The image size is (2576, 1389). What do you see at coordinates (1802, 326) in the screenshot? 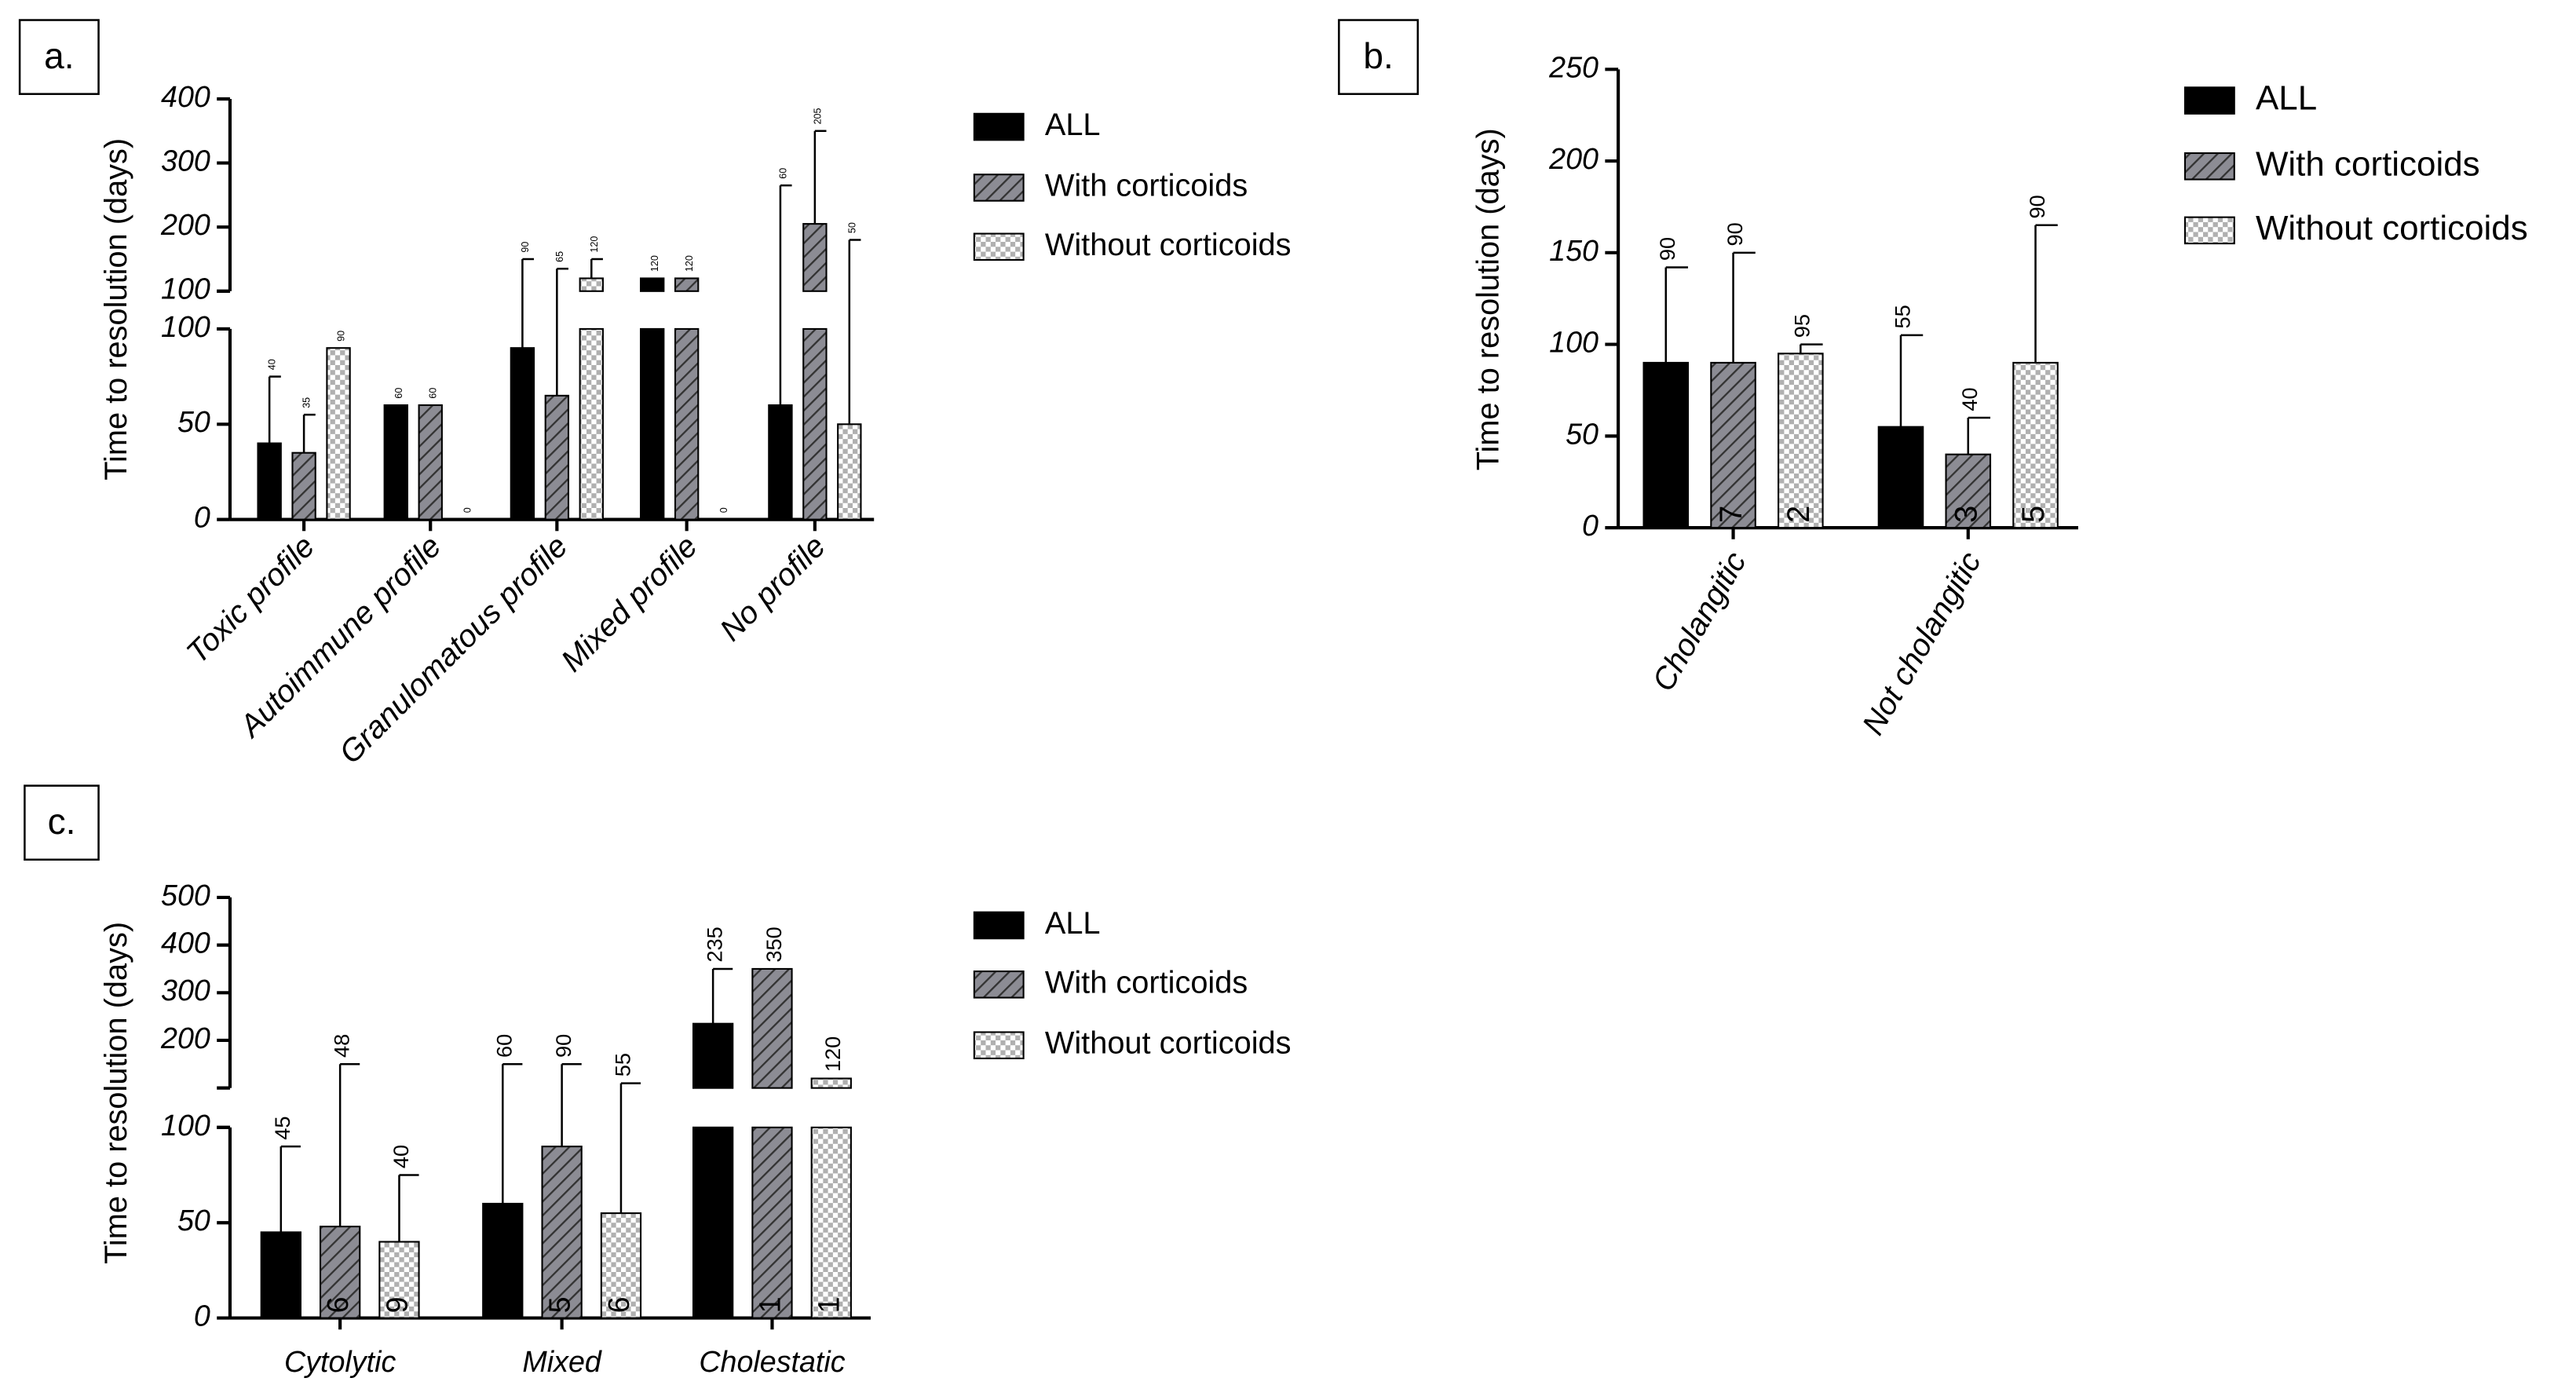
I see `value-label: 95` at bounding box center [1802, 326].